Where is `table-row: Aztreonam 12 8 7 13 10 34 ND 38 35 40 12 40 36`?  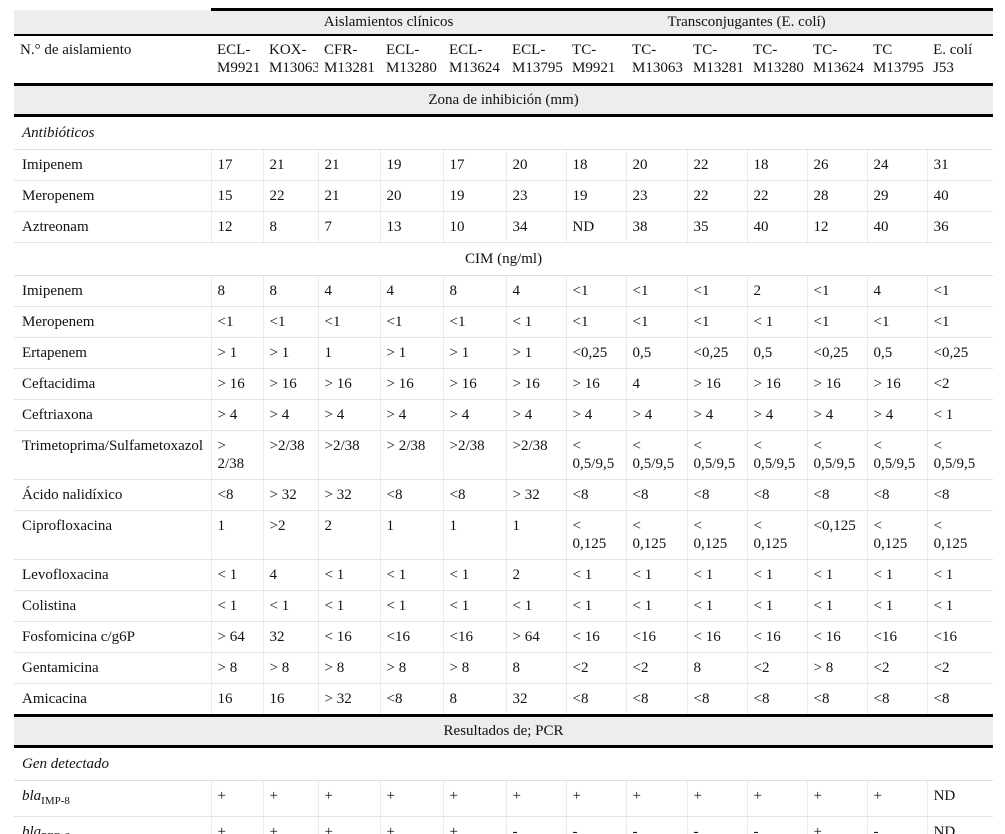
table-row: Aztreonam 12 8 7 13 10 34 ND 38 35 40 12 40 36 is located at coordinates (504, 227).